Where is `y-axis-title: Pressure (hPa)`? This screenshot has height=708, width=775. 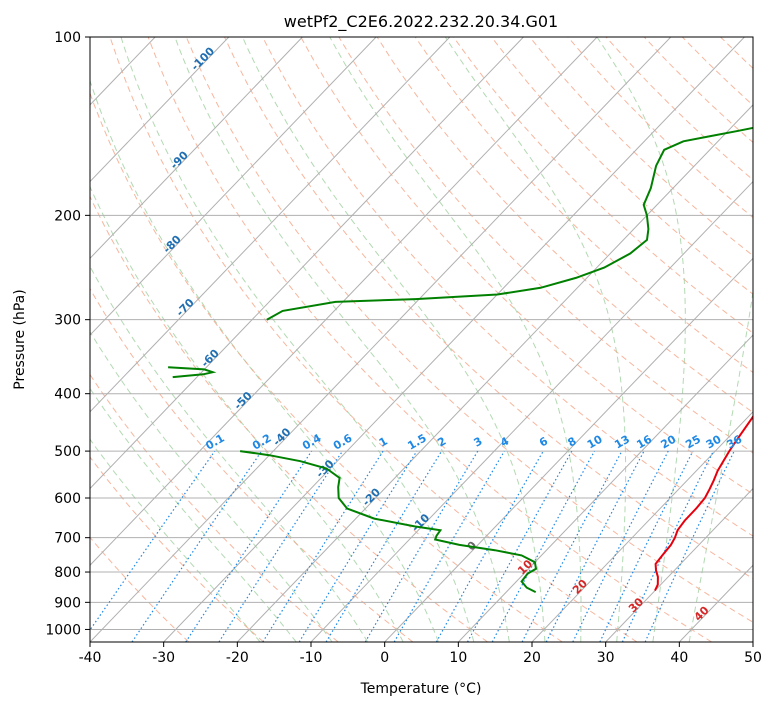
y-axis-title: Pressure (hPa) is located at coordinates (20, 339).